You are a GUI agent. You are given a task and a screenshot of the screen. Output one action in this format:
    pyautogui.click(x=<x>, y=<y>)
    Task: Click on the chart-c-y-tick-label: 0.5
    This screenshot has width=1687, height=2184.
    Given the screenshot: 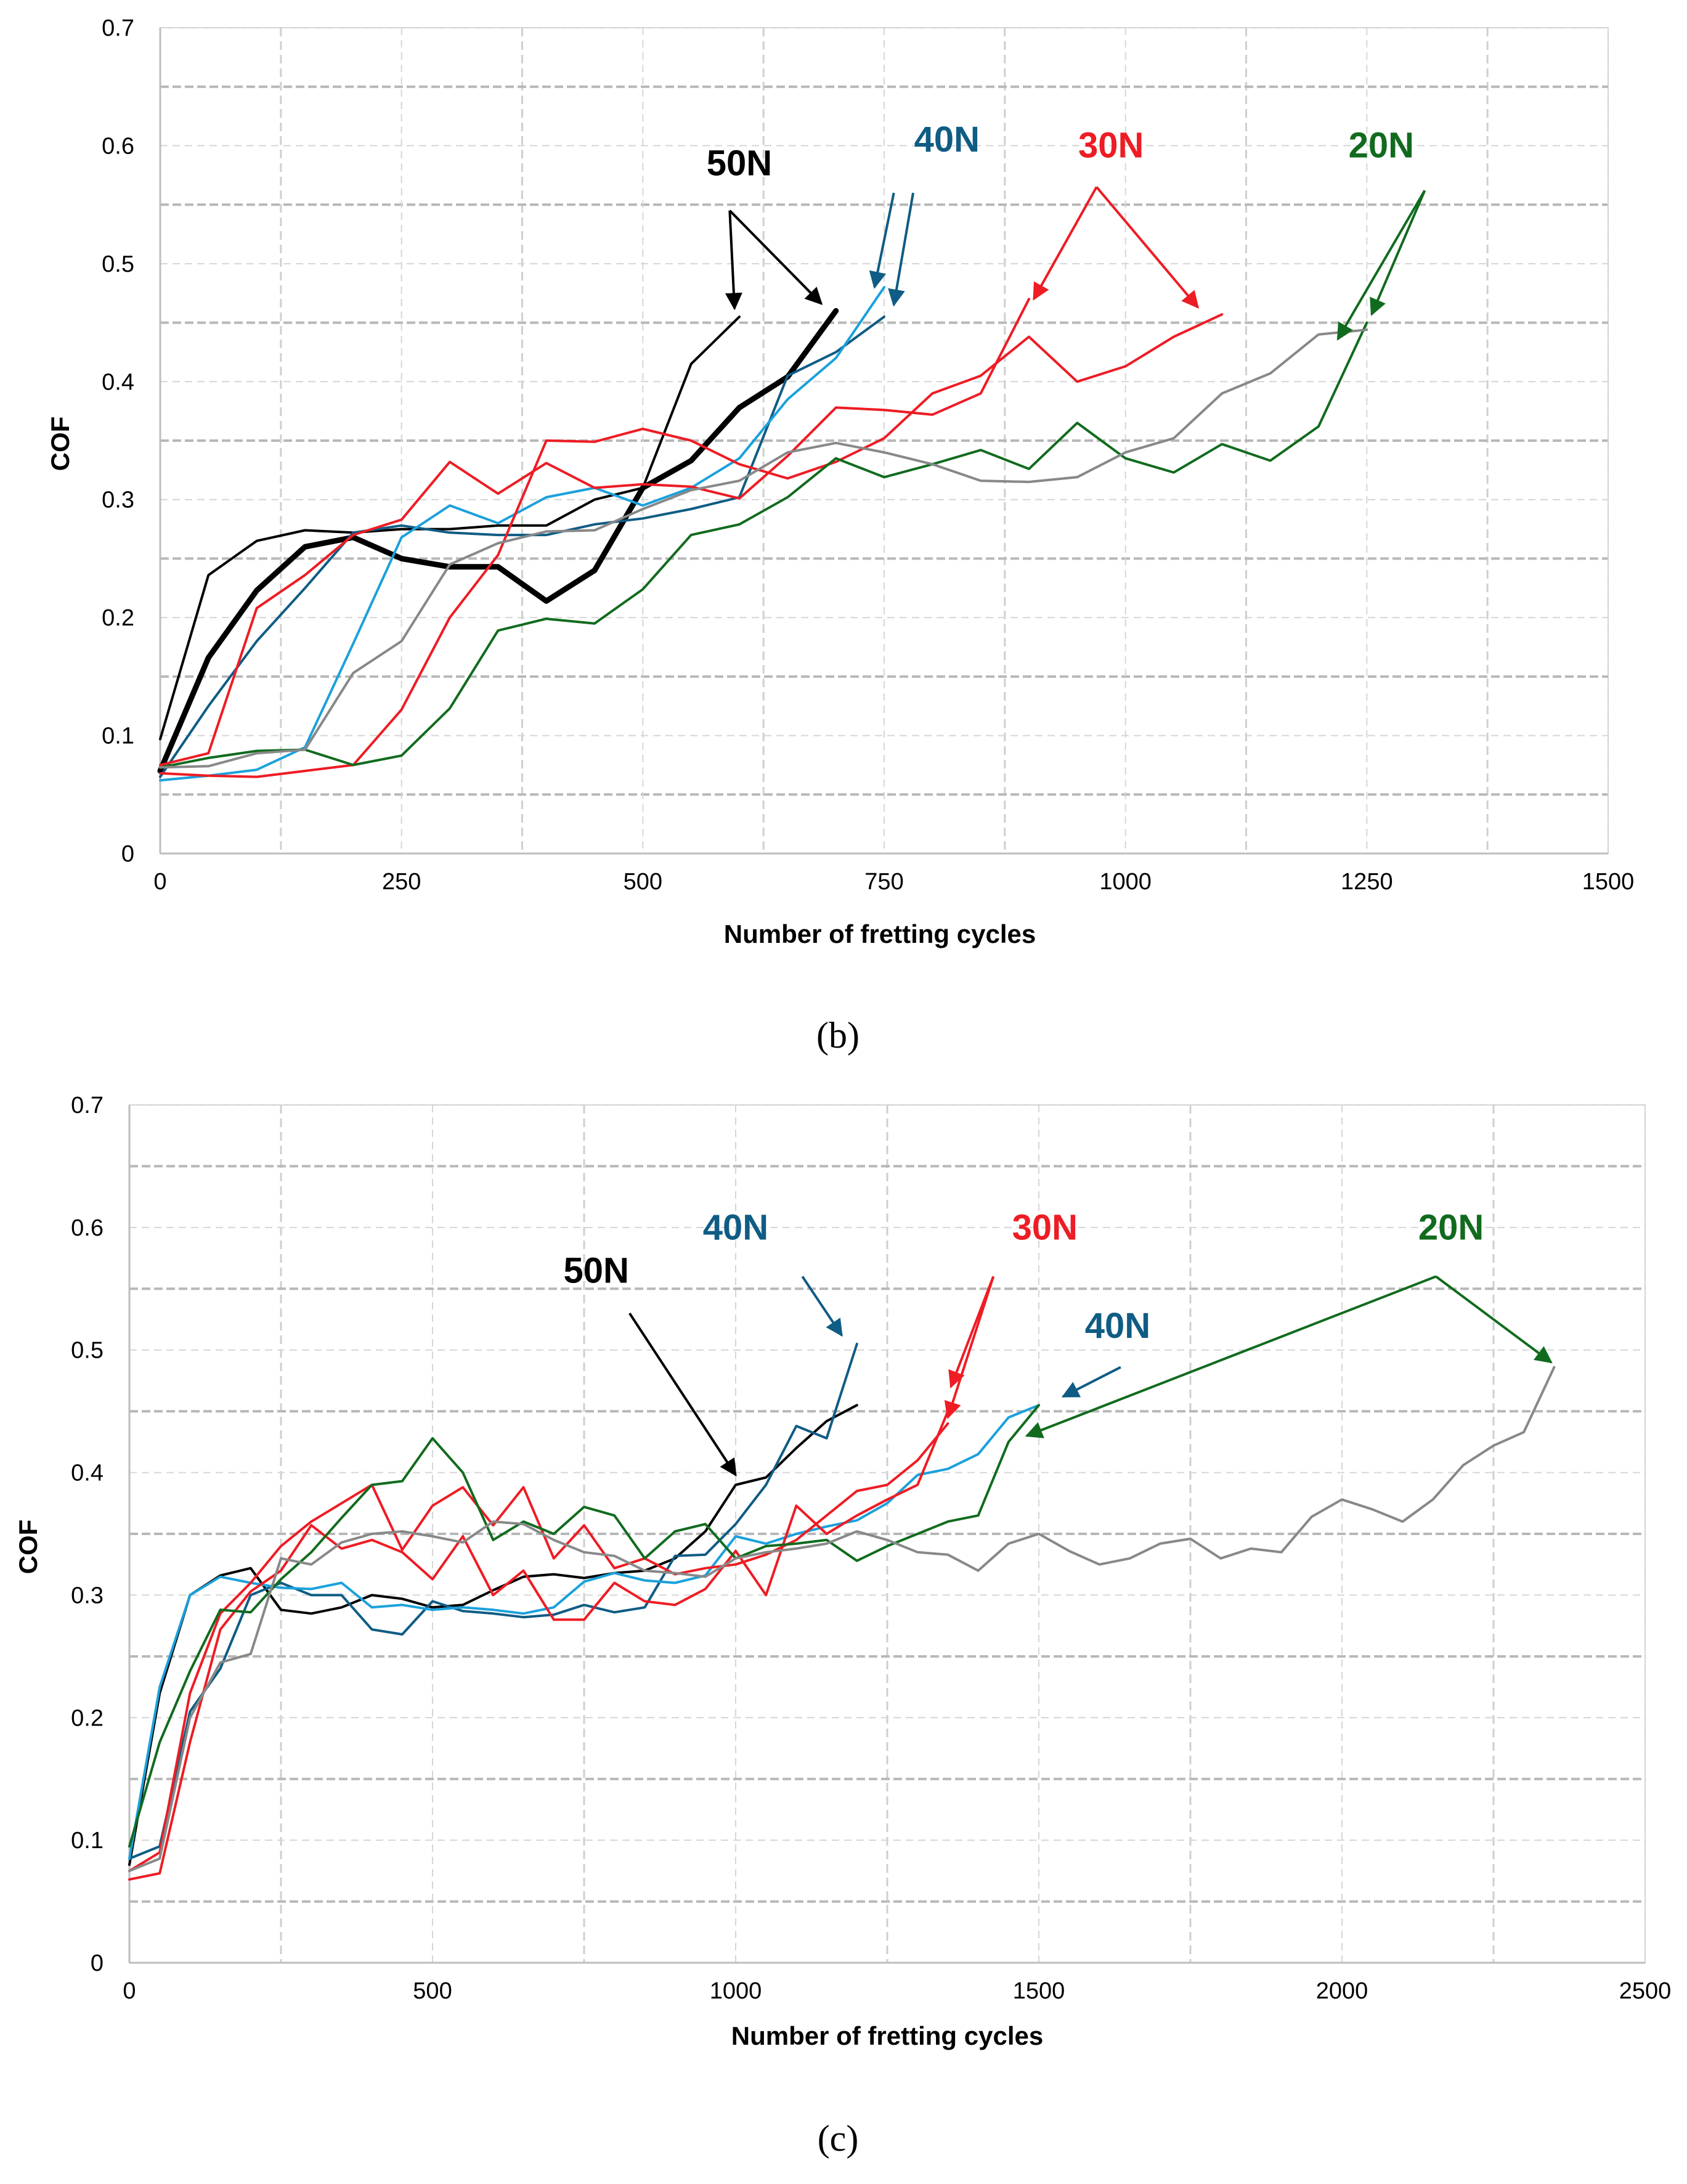 What is the action you would take?
    pyautogui.click(x=87, y=1351)
    